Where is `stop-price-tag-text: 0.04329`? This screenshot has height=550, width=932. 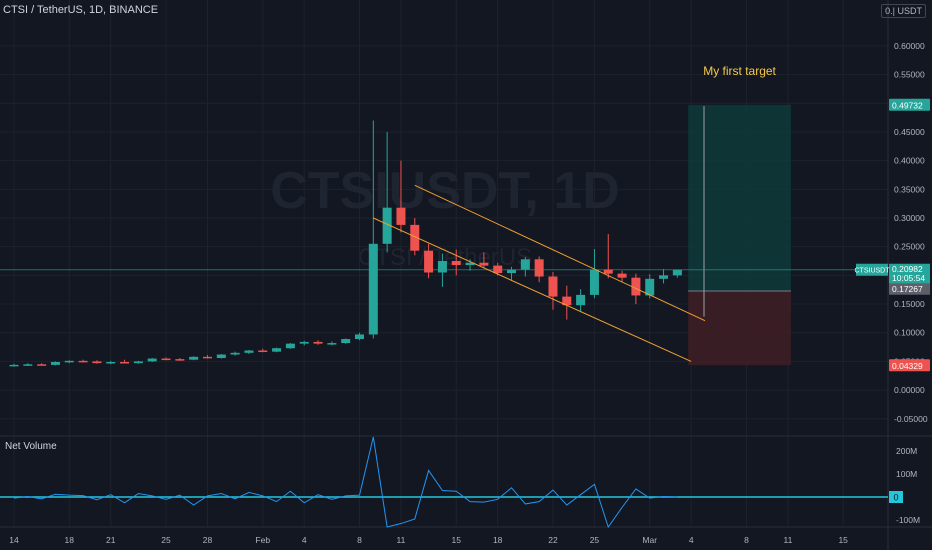 stop-price-tag-text: 0.04329 is located at coordinates (907, 366).